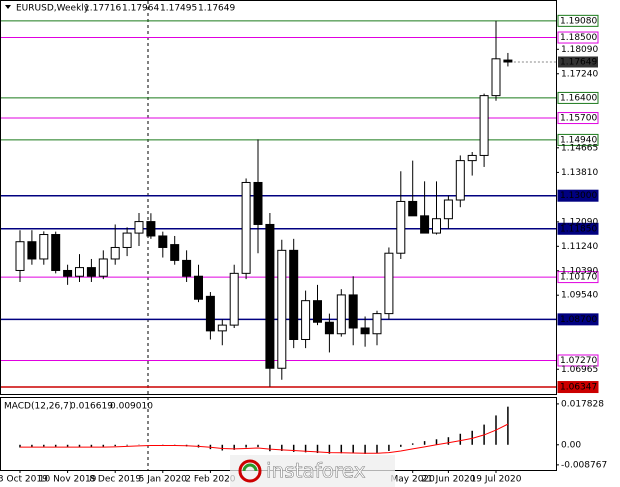 This screenshot has height=487, width=620. I want to click on level-label: 1.10170, so click(578, 278).